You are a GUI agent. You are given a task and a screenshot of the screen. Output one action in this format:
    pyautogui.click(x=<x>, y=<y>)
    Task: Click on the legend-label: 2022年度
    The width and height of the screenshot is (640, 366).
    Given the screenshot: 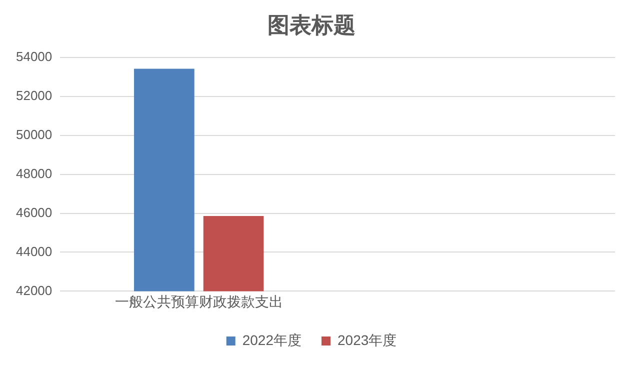 What is the action you would take?
    pyautogui.click(x=272, y=340)
    